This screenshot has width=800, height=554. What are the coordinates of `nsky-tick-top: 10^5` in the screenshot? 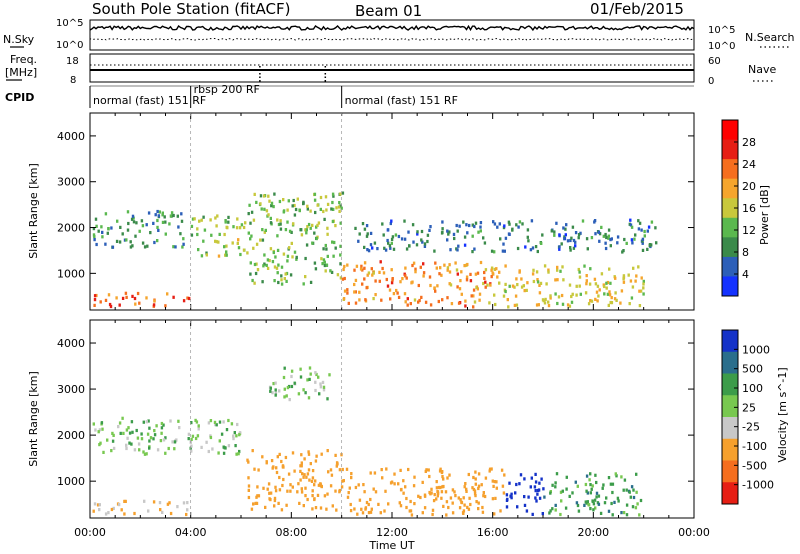 It's located at (69, 23).